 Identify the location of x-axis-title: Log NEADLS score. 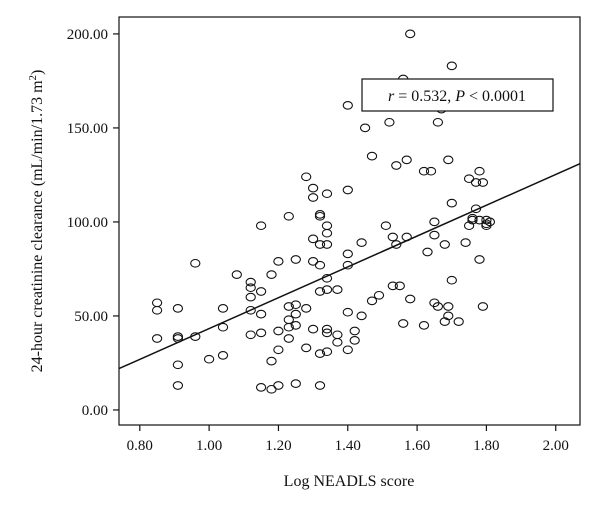
(349, 481).